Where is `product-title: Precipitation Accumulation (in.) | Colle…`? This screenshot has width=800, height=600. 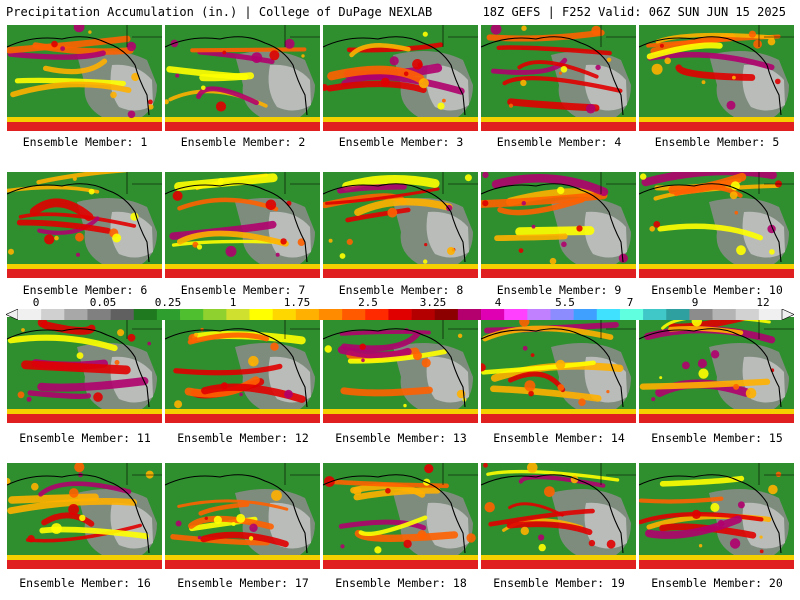
product-title: Precipitation Accumulation (in.) | Colle… is located at coordinates (219, 12).